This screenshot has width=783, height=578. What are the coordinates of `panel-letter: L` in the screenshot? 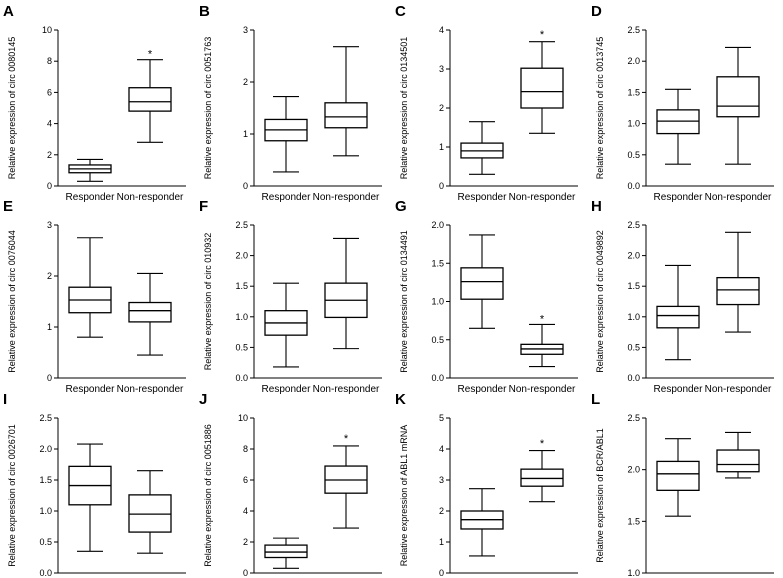 It's located at (595, 399).